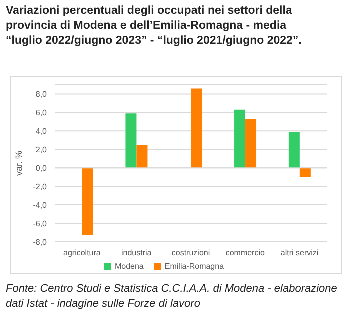  Describe the element at coordinates (40, 223) in the screenshot. I see `y-tick-label: -6,0` at that location.